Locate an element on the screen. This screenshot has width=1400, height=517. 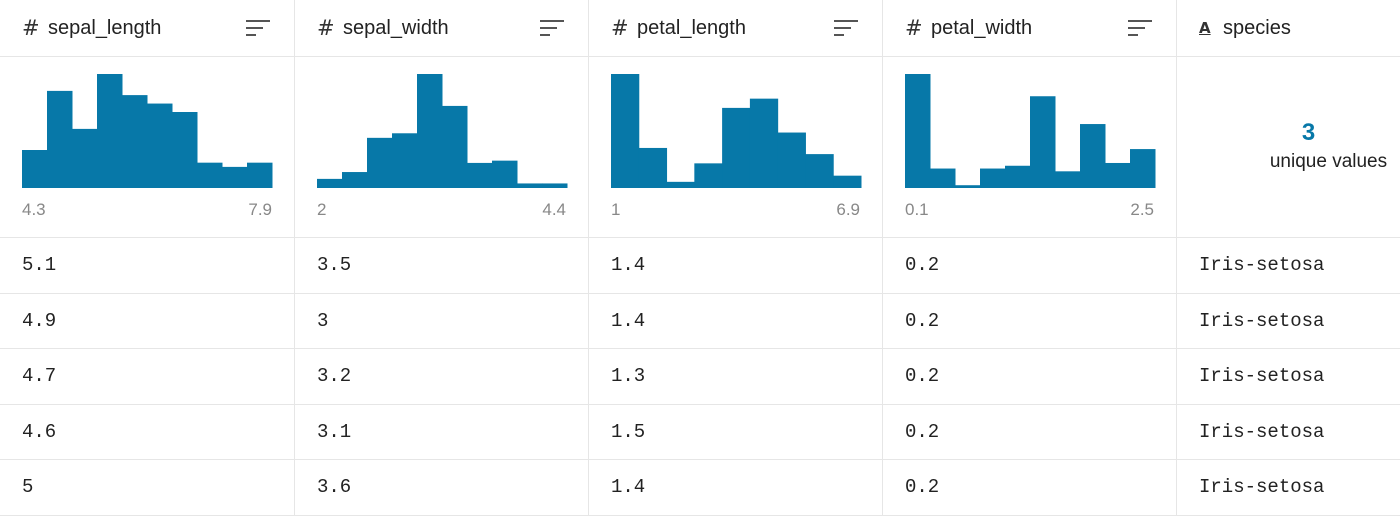
column-header-sepal-length: # sepal_length is located at coordinates (147, 28).